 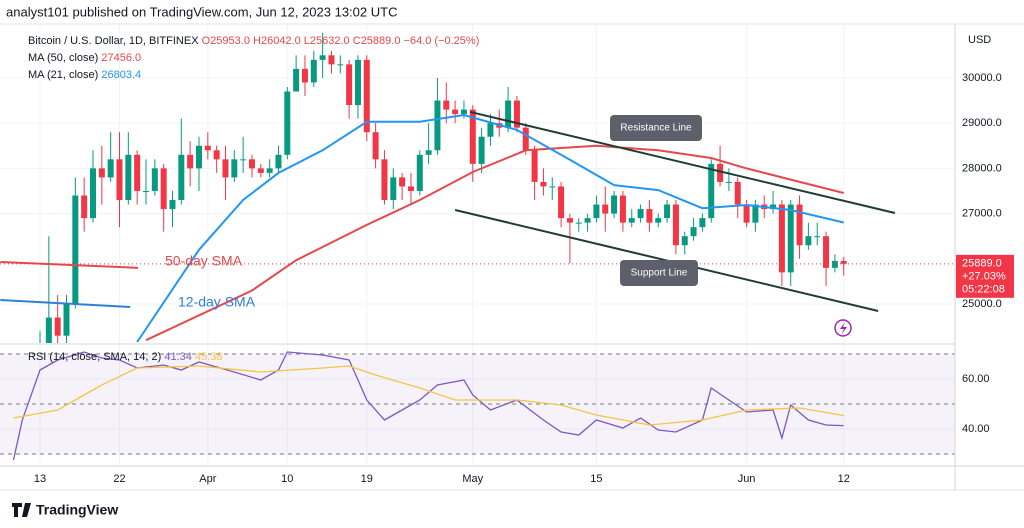 I want to click on y-tick-label: 60.00, so click(x=976, y=379).